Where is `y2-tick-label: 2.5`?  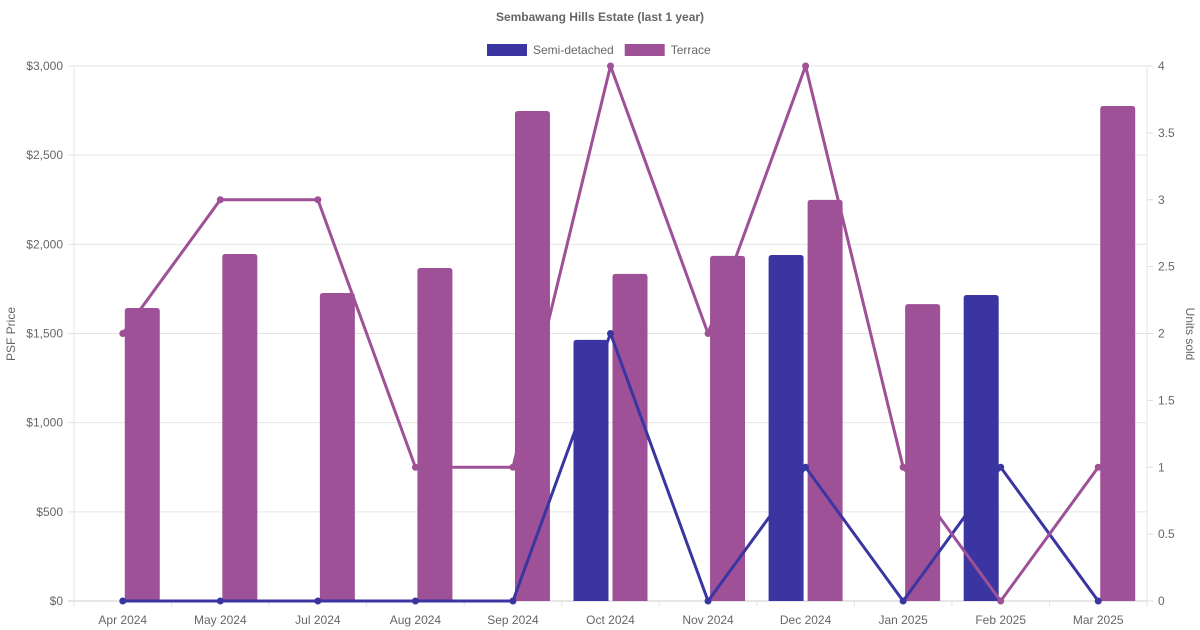
y2-tick-label: 2.5 is located at coordinates (1166, 267).